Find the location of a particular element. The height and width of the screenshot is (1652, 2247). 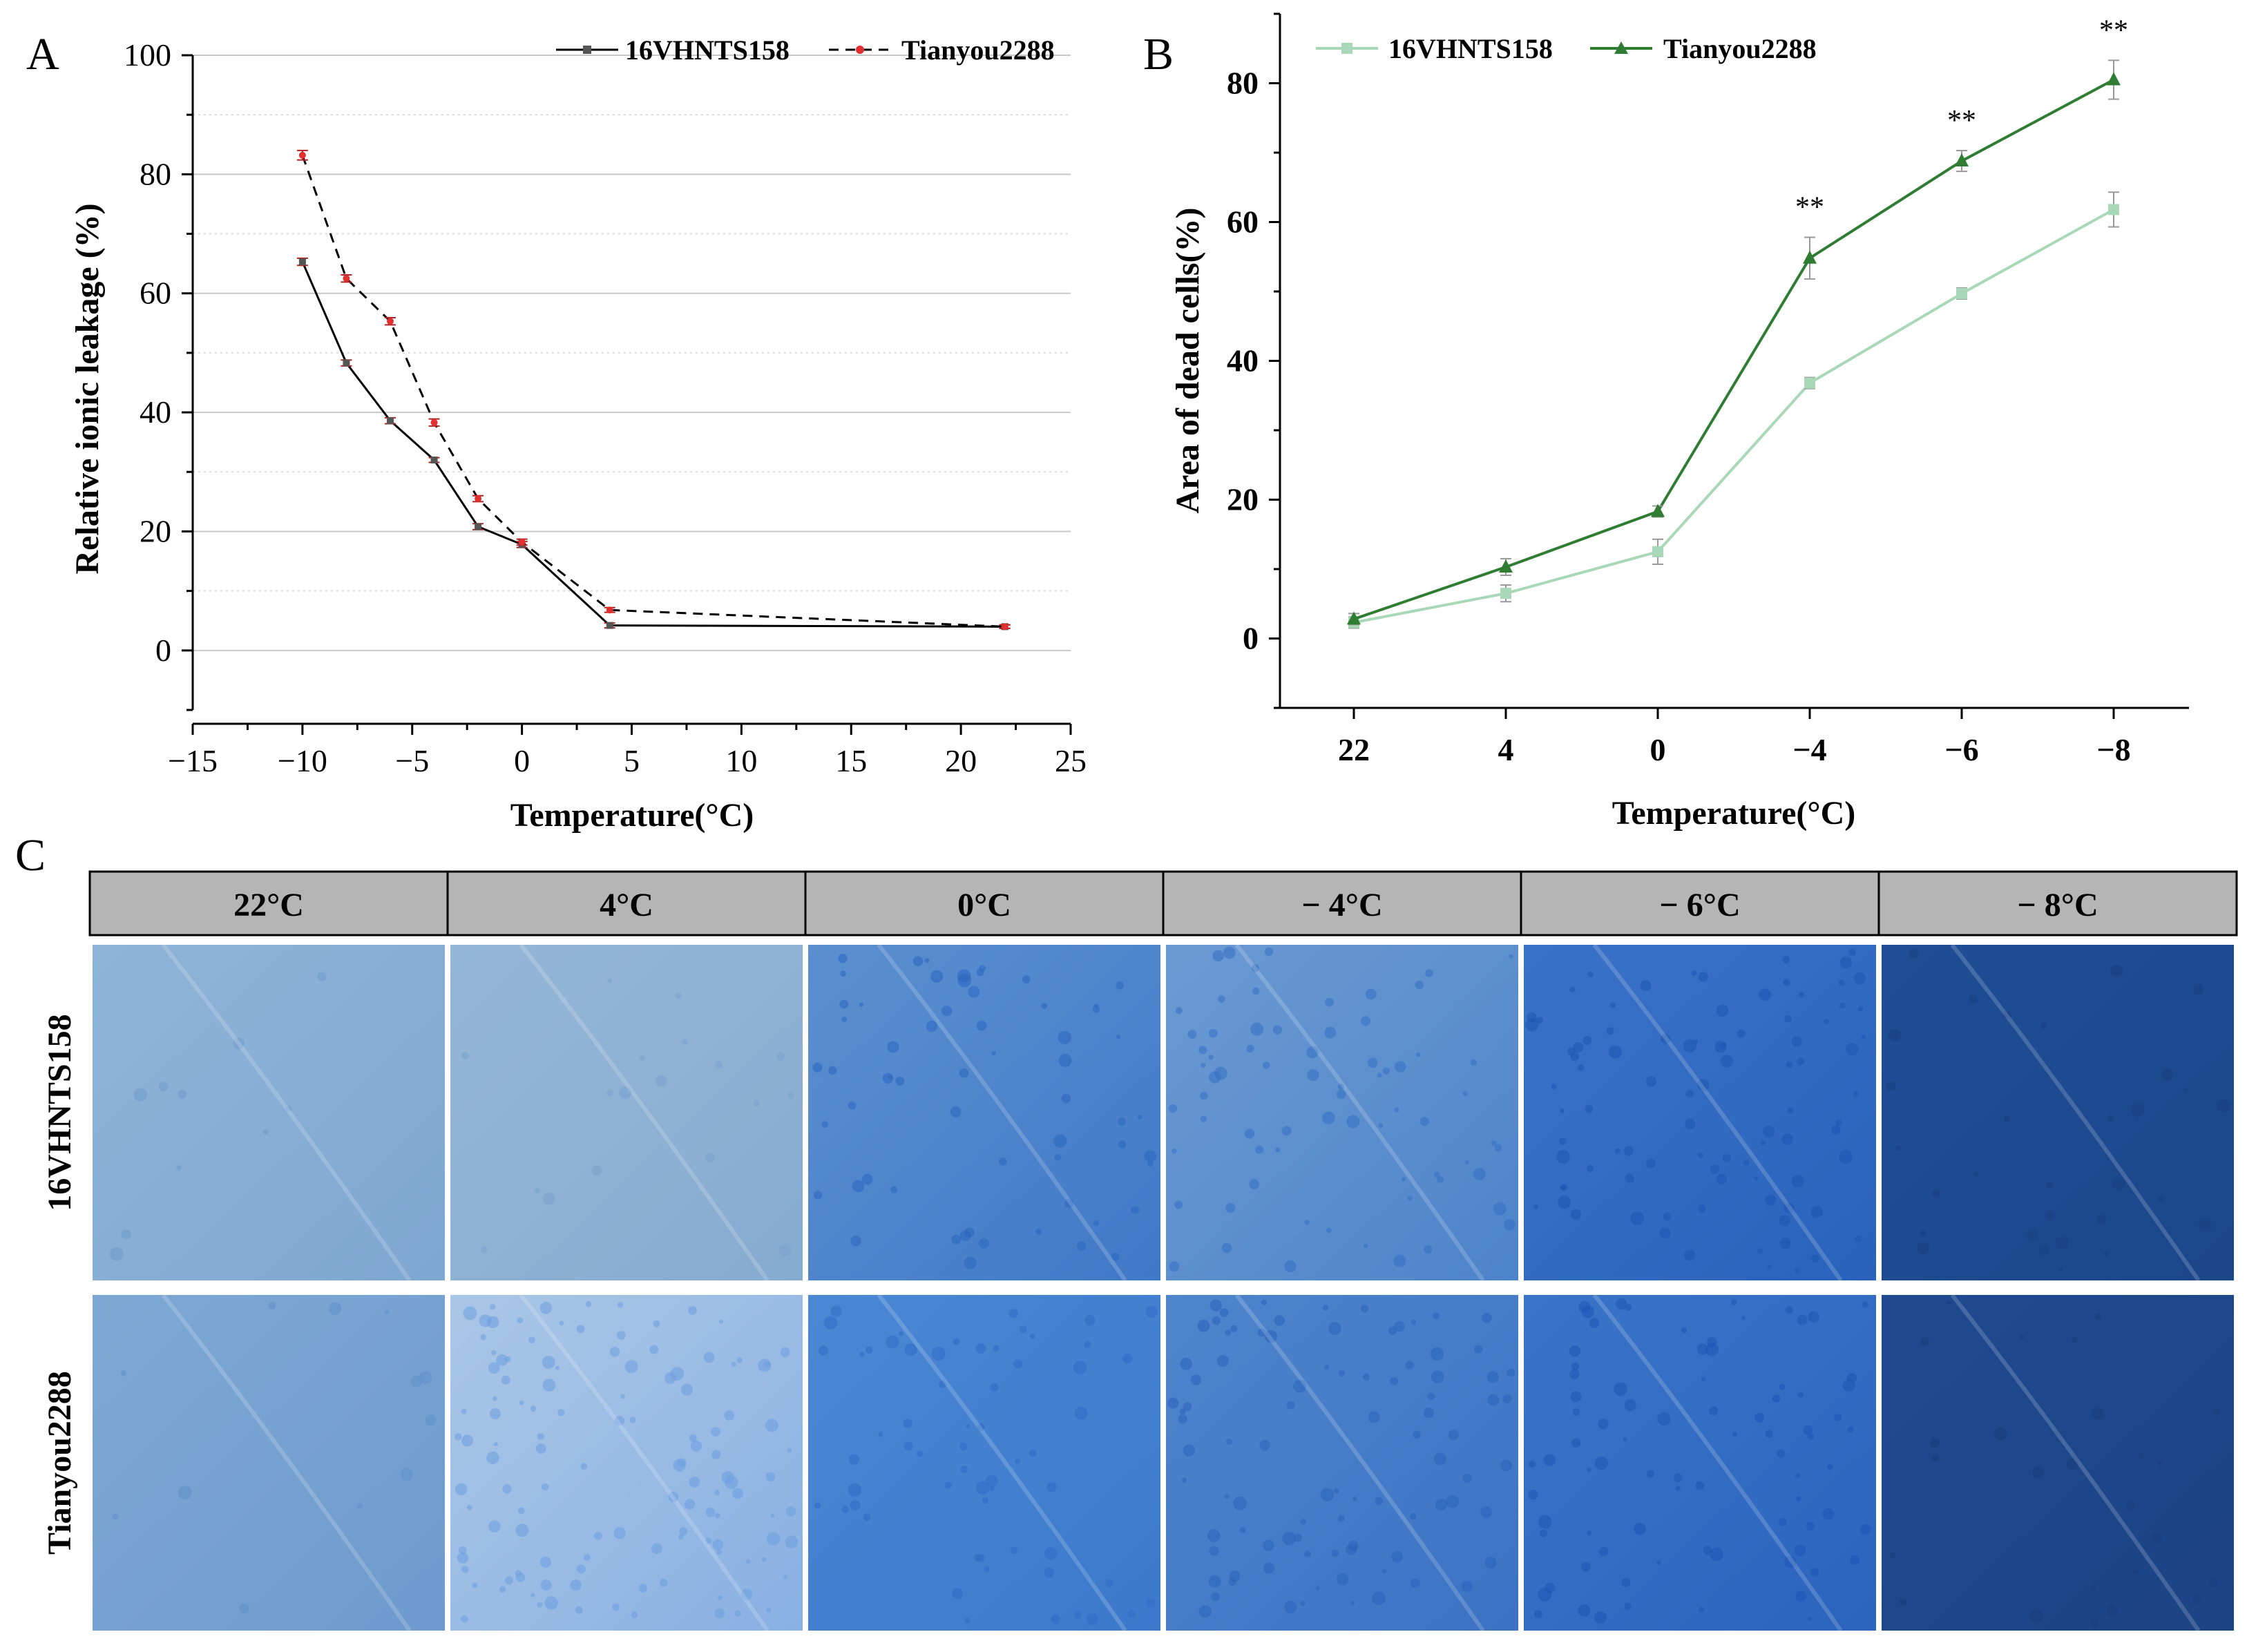

panel-a-x-tick-label: −15 is located at coordinates (193, 760).